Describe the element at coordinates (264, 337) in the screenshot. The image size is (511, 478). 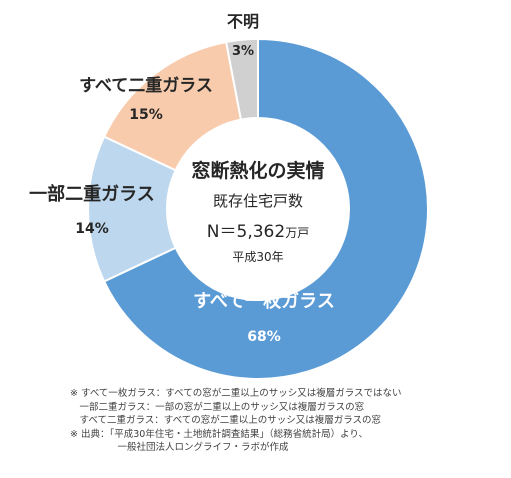
I see `slice-value-label: 68%` at that location.